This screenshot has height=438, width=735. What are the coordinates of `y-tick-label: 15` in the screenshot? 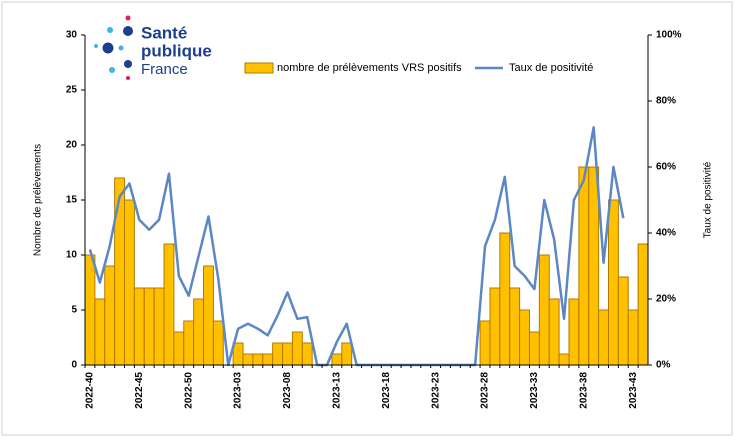 It's located at (72, 200).